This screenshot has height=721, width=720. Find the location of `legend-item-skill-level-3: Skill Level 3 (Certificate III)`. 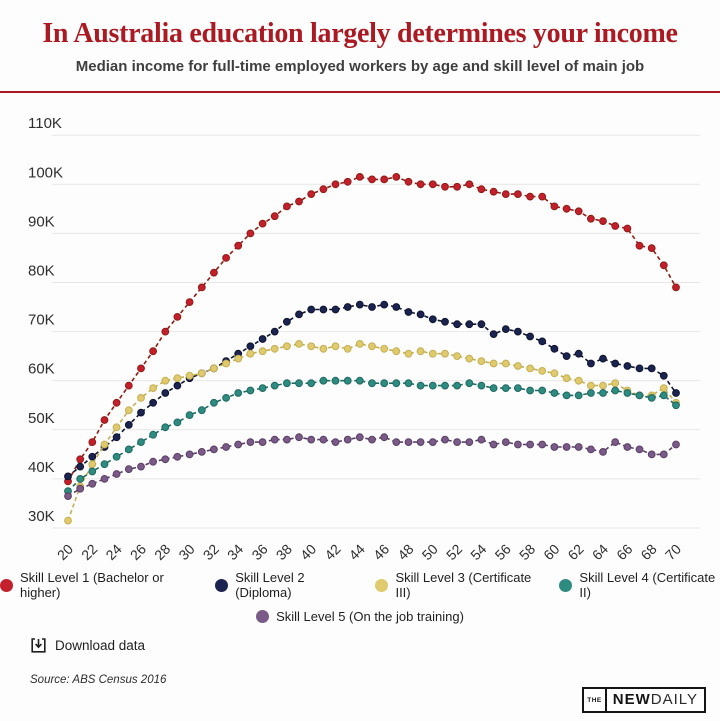

legend-item-skill-level-3: Skill Level 3 (Certificate III) is located at coordinates (457, 585).